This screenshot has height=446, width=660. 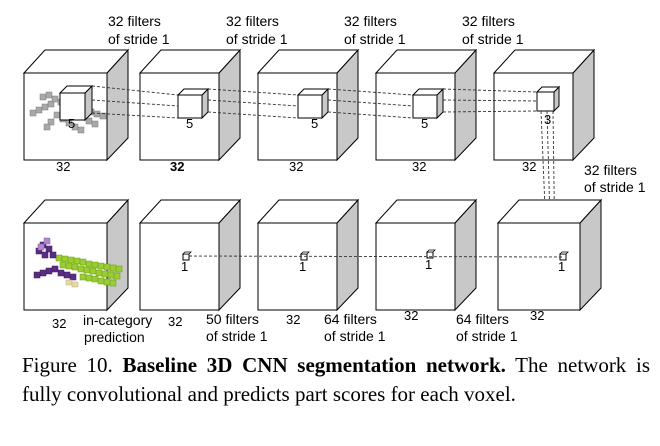 What do you see at coordinates (78, 262) in the screenshot?
I see `prediction-voxel-airplane` at bounding box center [78, 262].